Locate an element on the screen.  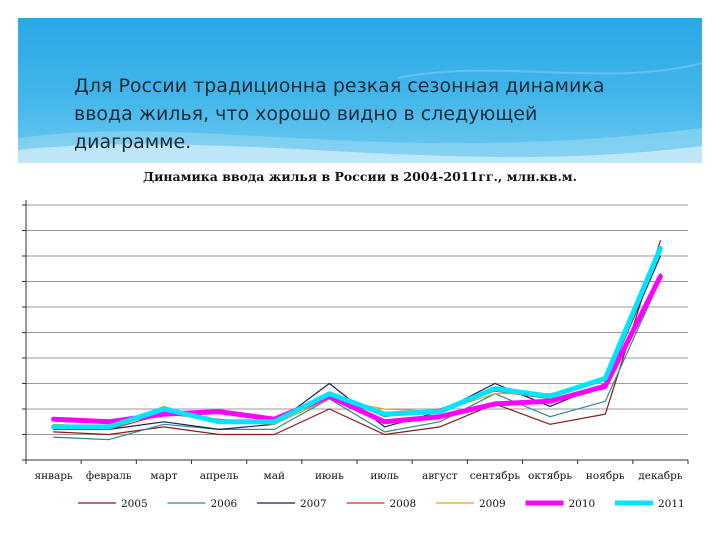
x-tick-label: февраль is located at coordinates (109, 476).